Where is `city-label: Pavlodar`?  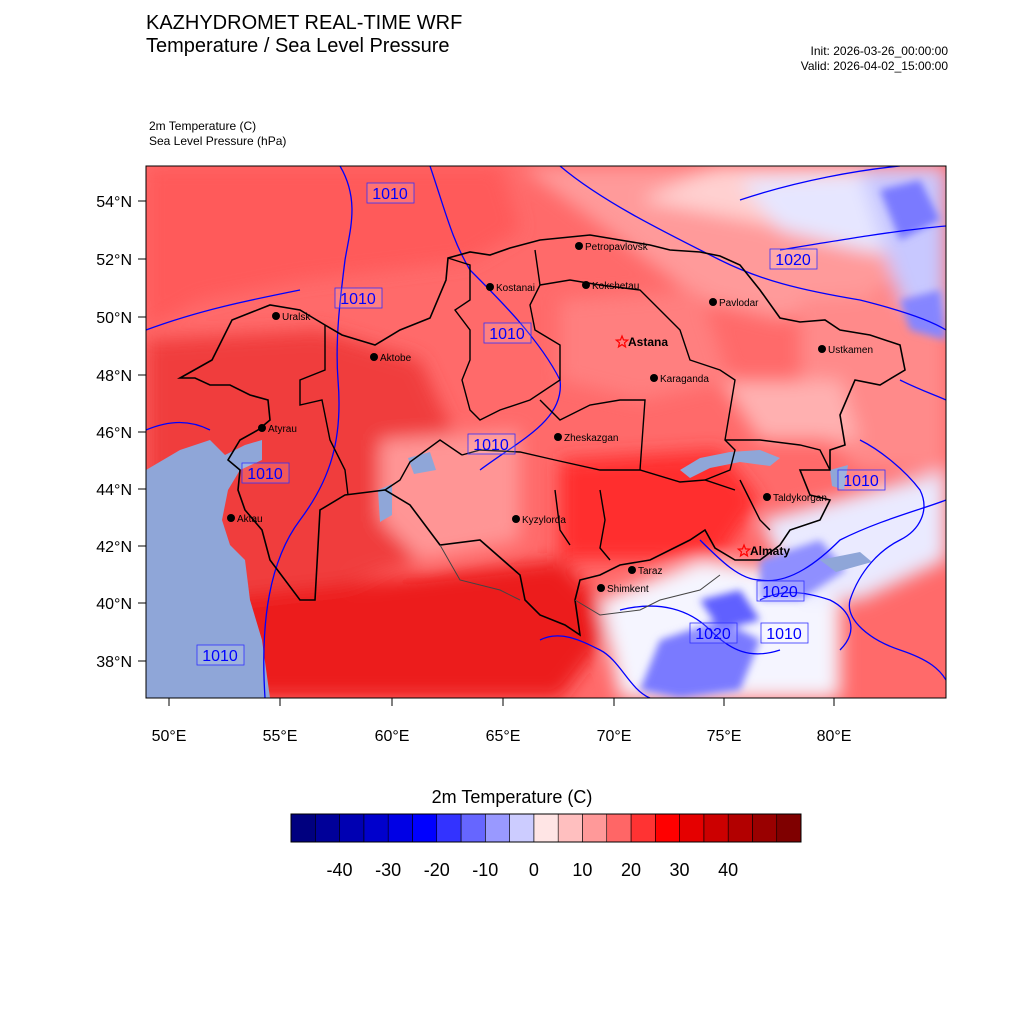 city-label: Pavlodar is located at coordinates (739, 303).